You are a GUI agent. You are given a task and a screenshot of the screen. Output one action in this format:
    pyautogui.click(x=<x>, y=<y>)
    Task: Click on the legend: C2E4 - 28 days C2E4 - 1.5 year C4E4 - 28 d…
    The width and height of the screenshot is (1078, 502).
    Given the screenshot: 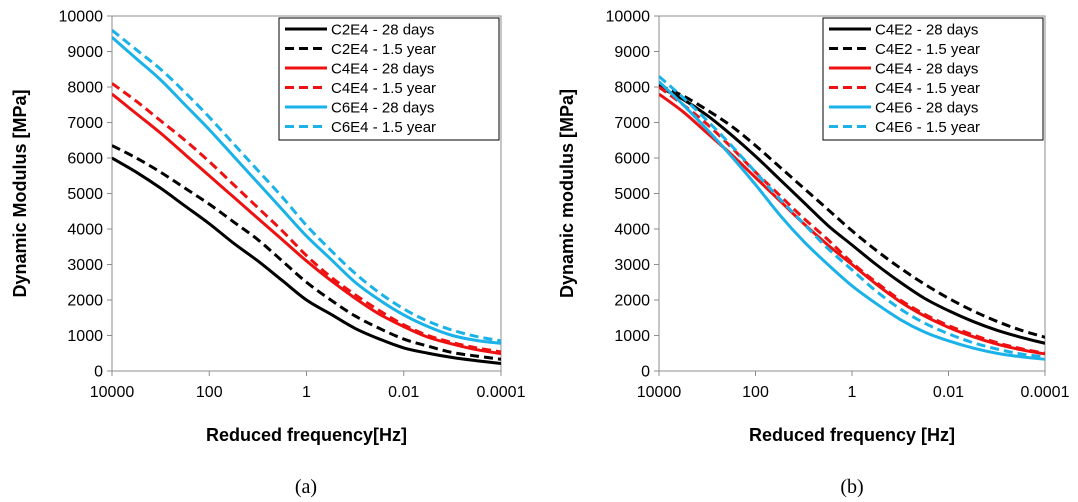 What is the action you would take?
    pyautogui.click(x=389, y=79)
    